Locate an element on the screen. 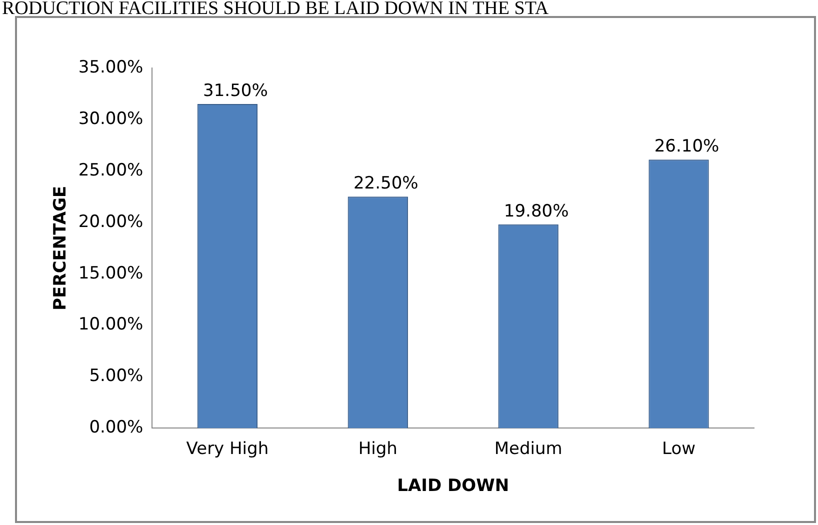 This screenshot has height=525, width=818. y-tick-label: 20.00% is located at coordinates (111, 222).